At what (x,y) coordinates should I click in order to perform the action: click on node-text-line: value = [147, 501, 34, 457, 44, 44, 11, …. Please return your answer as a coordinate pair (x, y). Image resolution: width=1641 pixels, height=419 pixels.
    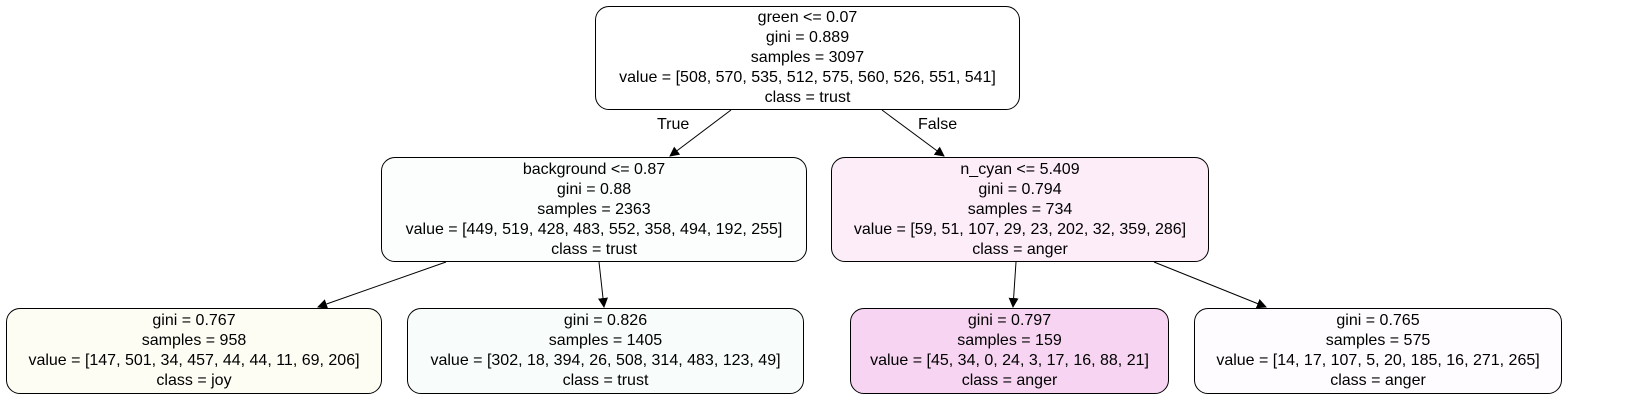
    Looking at the image, I should click on (194, 360).